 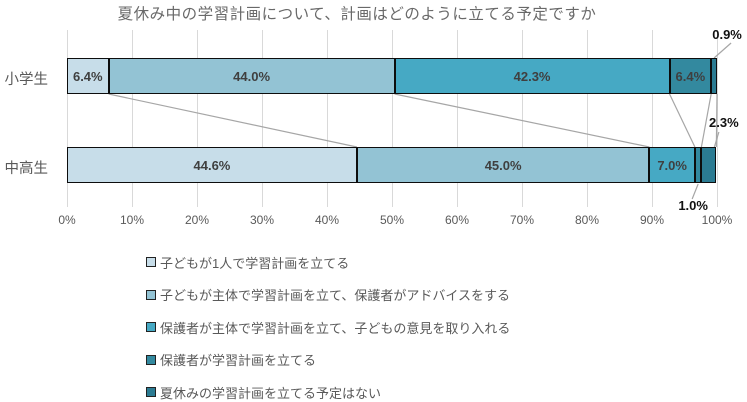 What do you see at coordinates (392, 220) in the screenshot?
I see `x-axis-tick-label: 50%` at bounding box center [392, 220].